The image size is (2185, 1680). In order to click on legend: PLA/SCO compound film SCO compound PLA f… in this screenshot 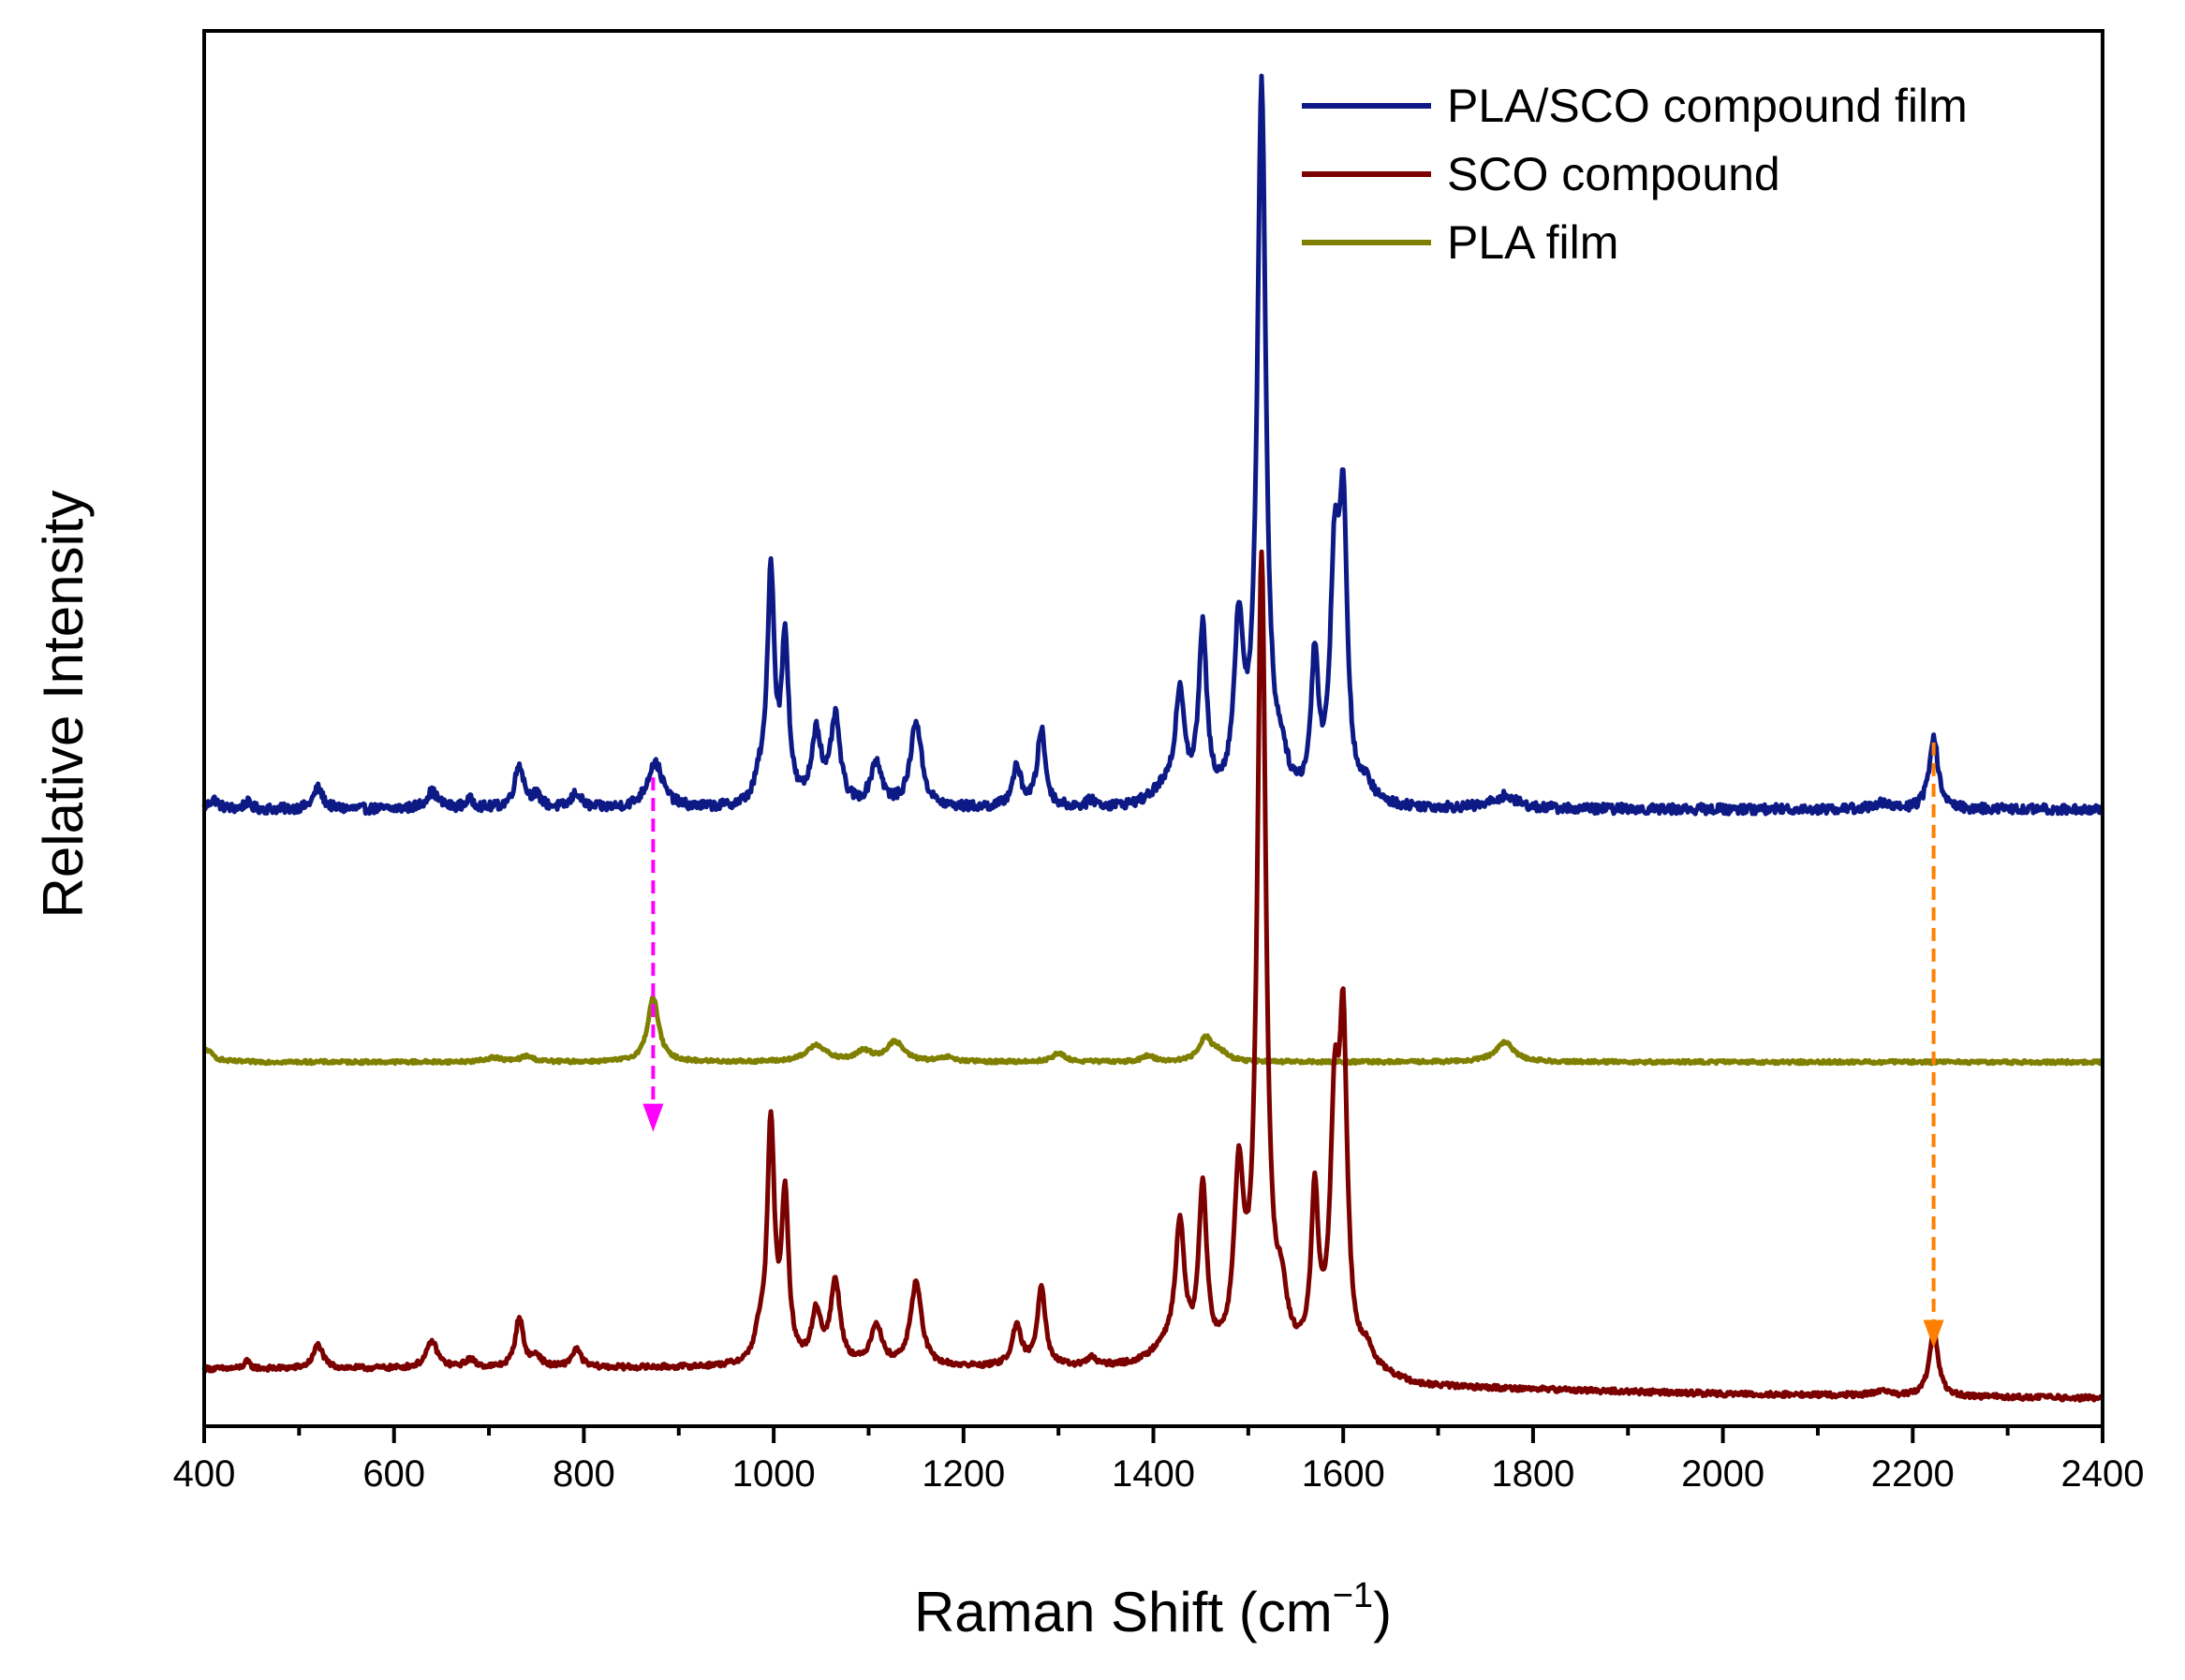, I will do `click(1635, 175)`.